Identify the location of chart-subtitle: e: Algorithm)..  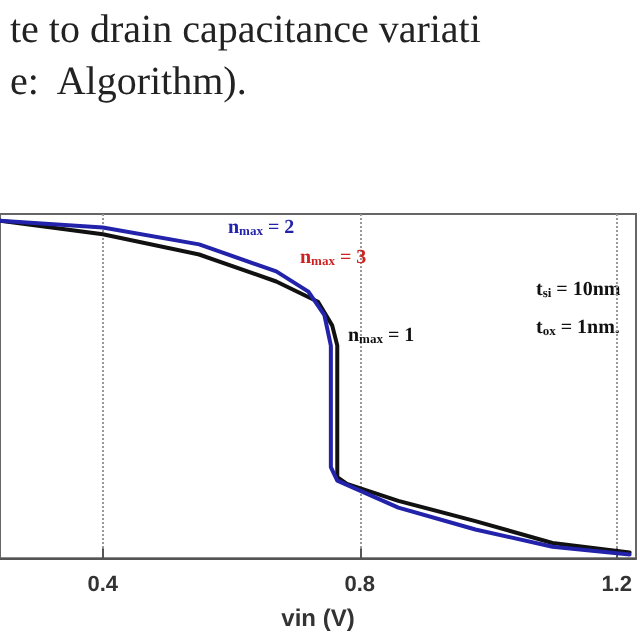
(128, 82).